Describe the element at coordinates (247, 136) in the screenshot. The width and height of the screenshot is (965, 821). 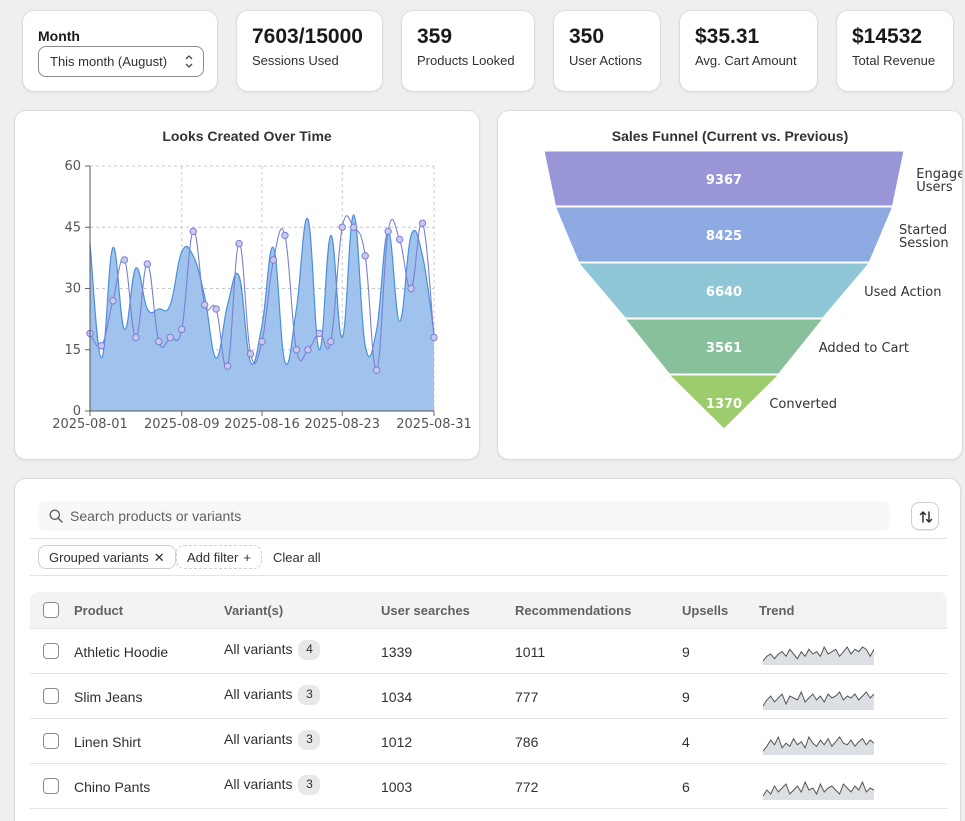
I see `looks-chart-title: Looks Created Over Time` at that location.